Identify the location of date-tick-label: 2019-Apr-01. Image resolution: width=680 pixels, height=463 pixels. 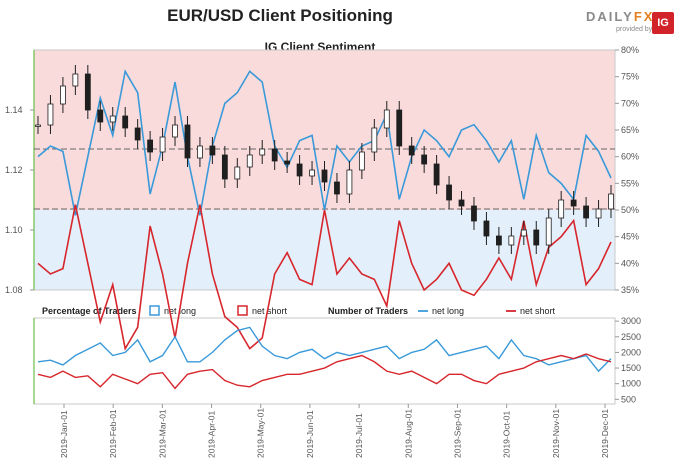
(212, 434).